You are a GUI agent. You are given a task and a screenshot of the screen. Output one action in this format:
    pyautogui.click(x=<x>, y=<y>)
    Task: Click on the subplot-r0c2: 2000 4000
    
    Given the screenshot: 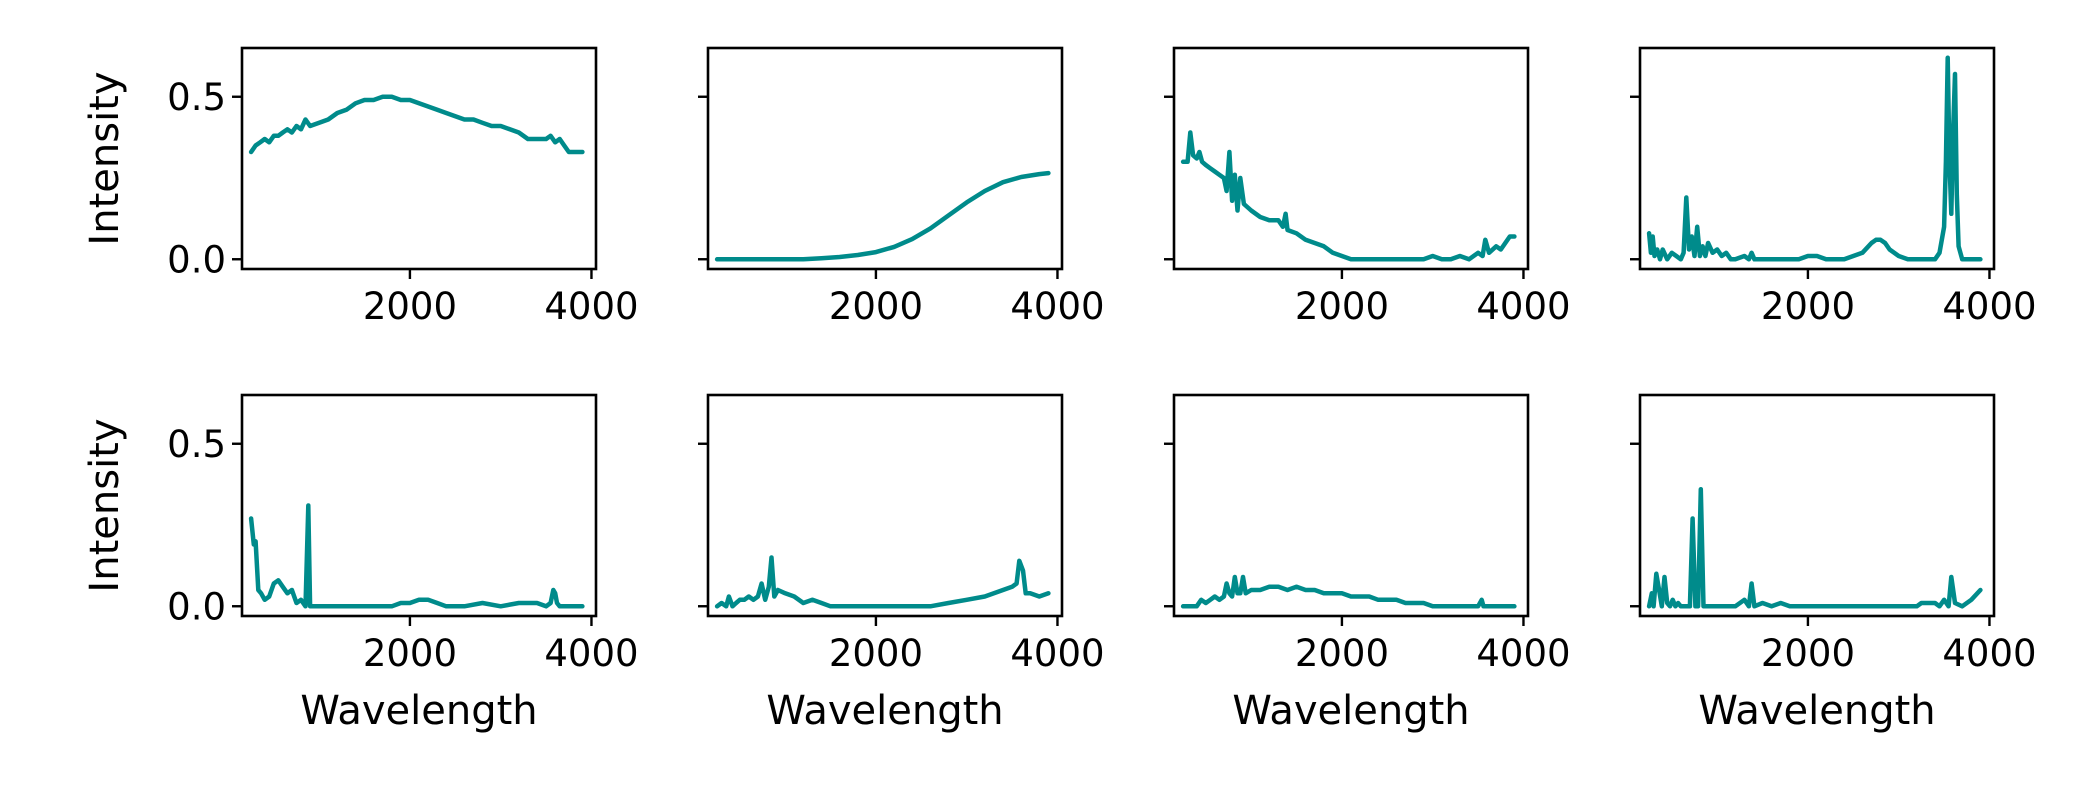 What is the action you would take?
    pyautogui.click(x=1367, y=187)
    